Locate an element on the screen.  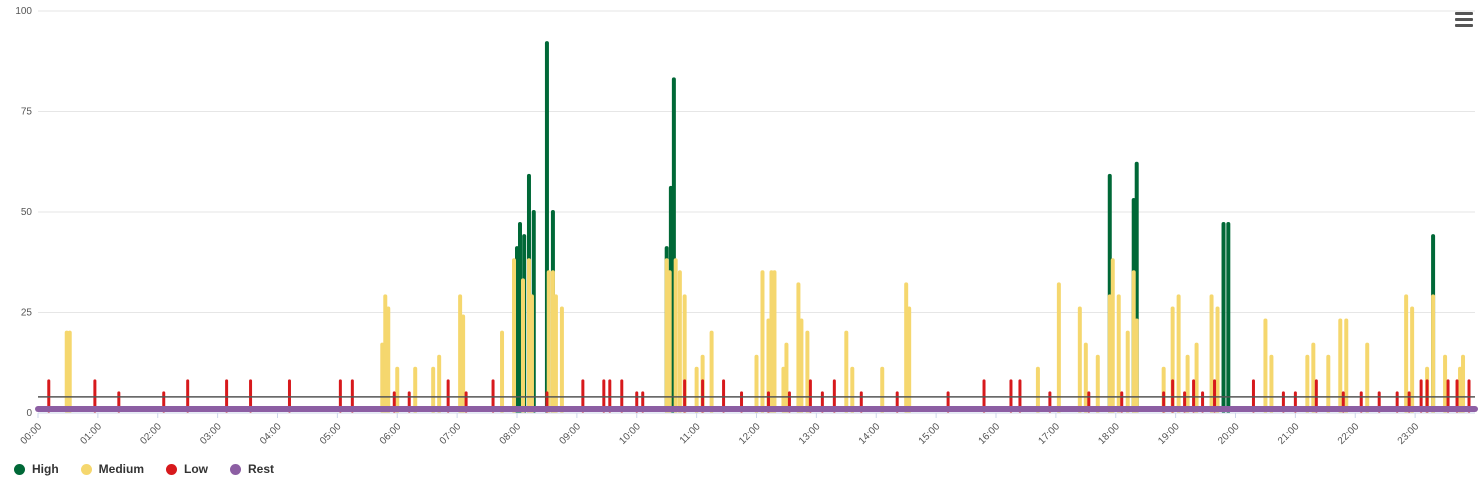
x-tick-label: 17:00 is located at coordinates (1050, 434).